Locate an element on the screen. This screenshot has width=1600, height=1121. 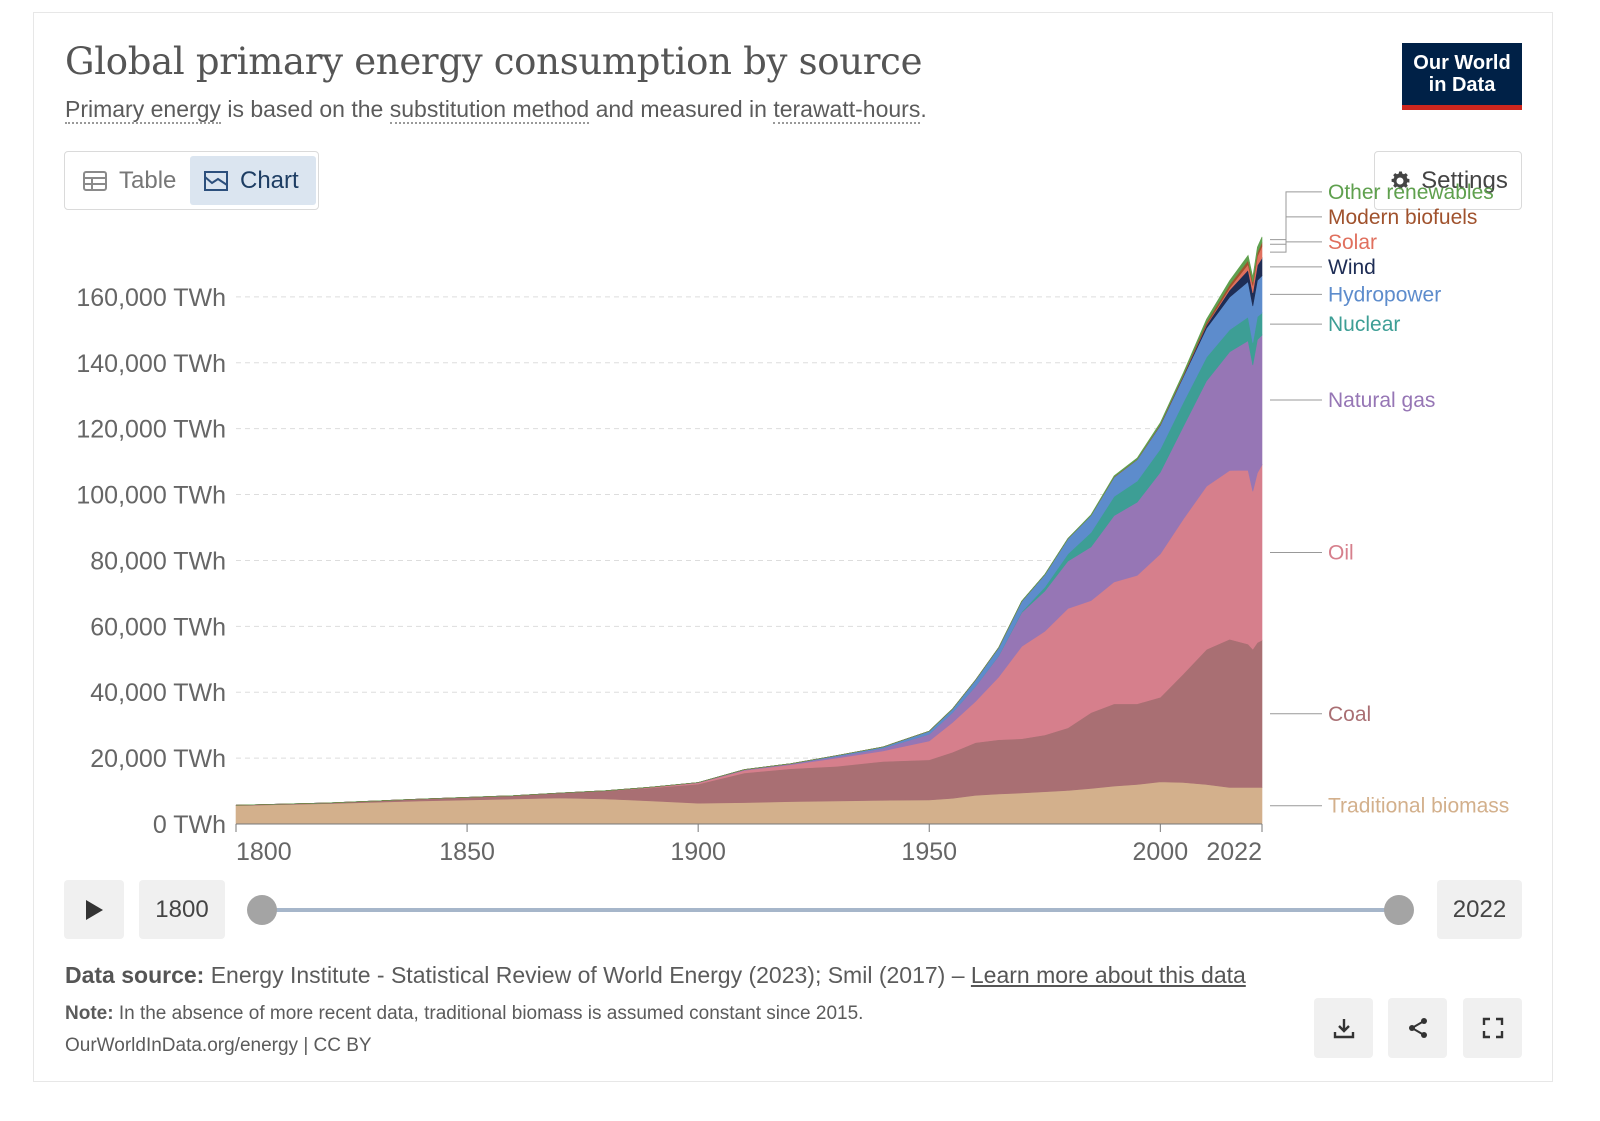
tab-table: Table is located at coordinates (128, 180).